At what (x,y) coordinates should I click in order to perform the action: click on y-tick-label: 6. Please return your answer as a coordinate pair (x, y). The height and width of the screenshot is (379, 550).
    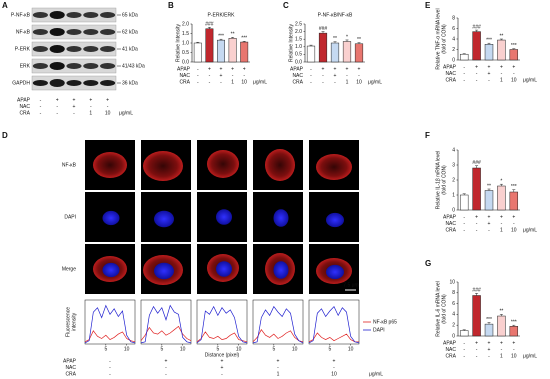
    Looking at the image, I should click on (453, 29).